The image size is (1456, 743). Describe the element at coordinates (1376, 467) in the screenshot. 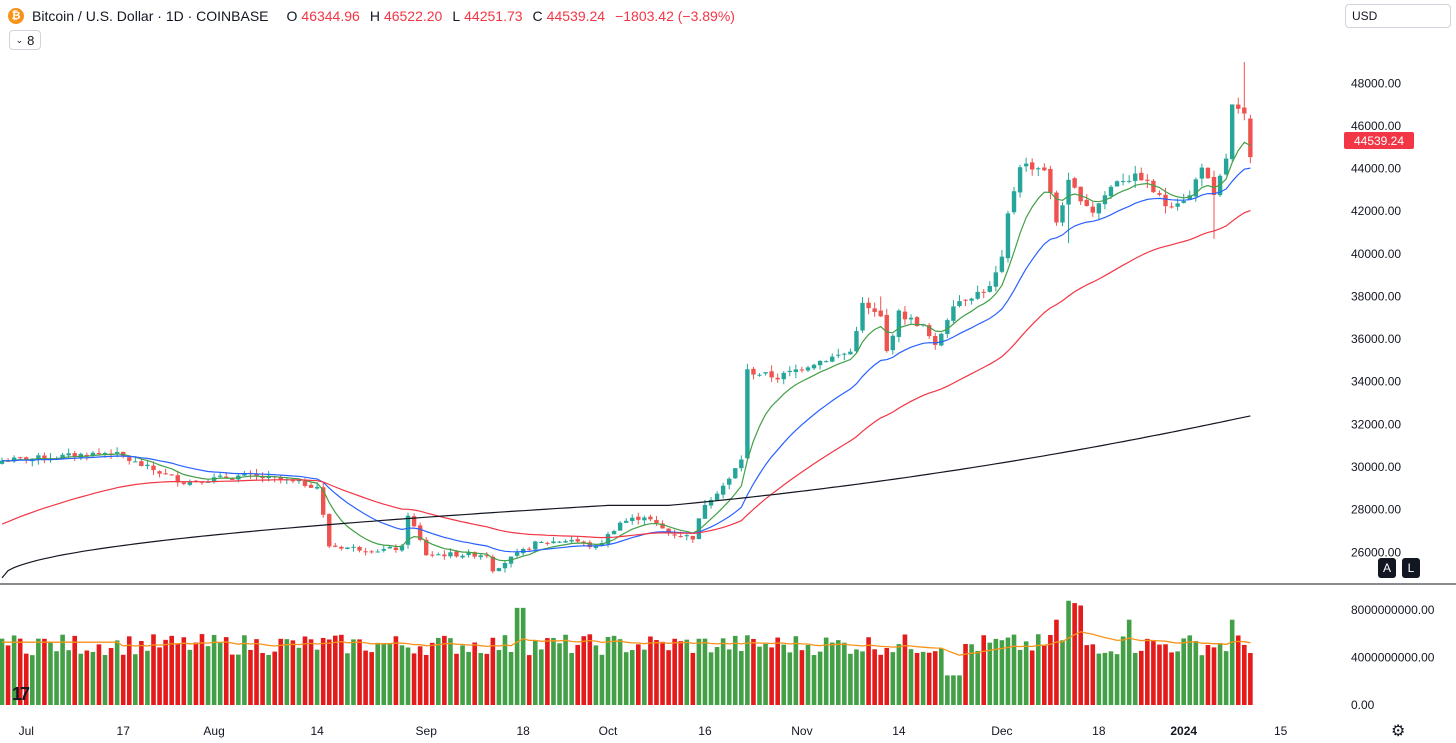

I see `price-tick-label: 30000.00` at that location.